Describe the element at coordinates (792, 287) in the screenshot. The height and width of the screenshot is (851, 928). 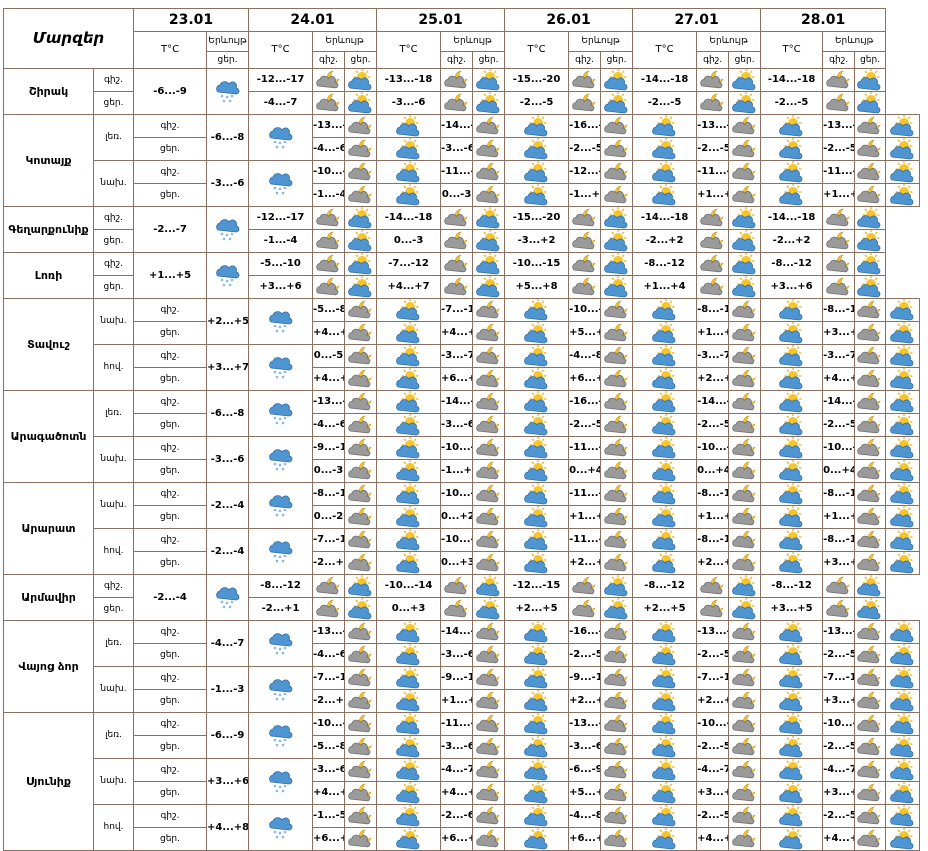
I see `temperature-value: +3...+6` at that location.